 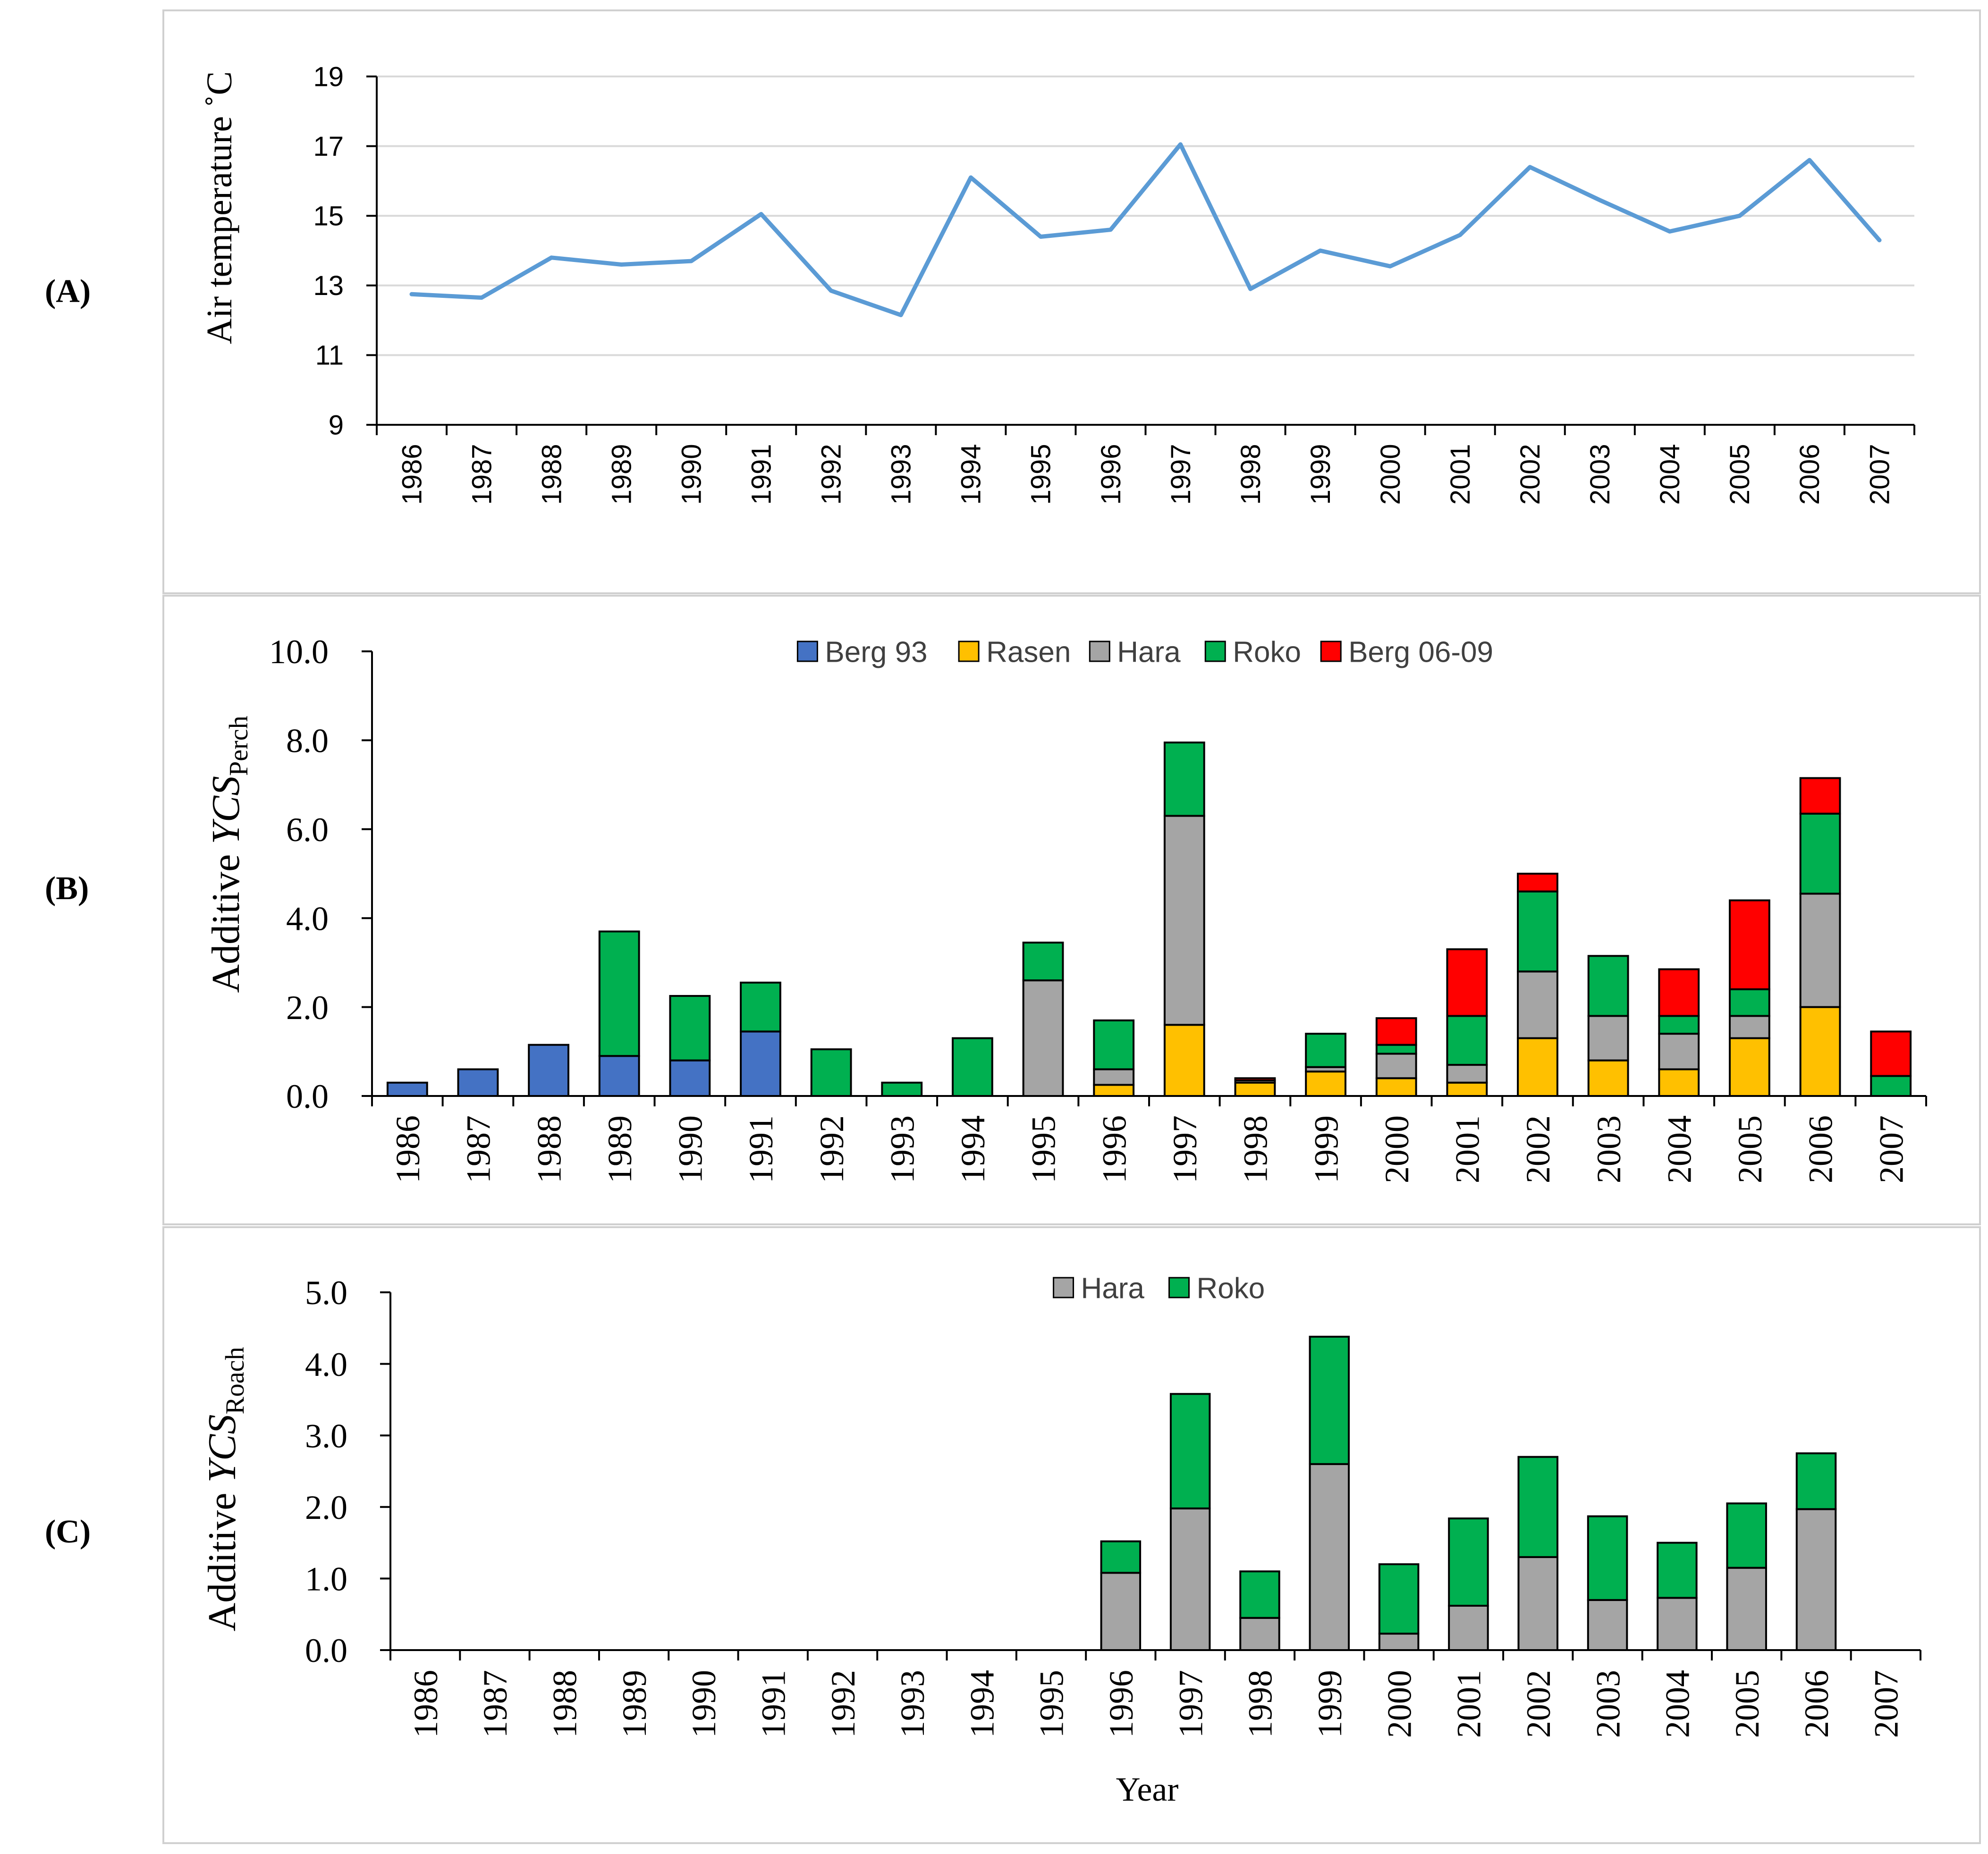 I want to click on chart-a-line-series, so click(x=1146, y=230).